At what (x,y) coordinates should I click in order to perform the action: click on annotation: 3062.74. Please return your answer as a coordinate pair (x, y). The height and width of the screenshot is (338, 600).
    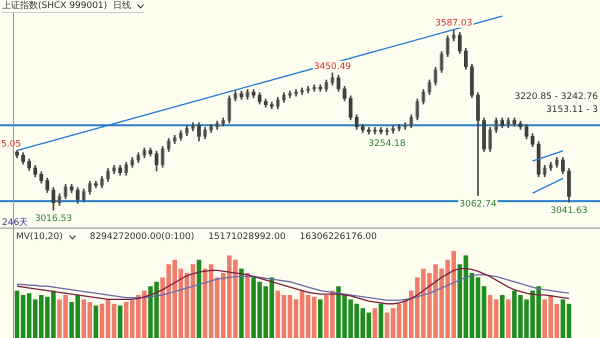
    Looking at the image, I should click on (478, 204).